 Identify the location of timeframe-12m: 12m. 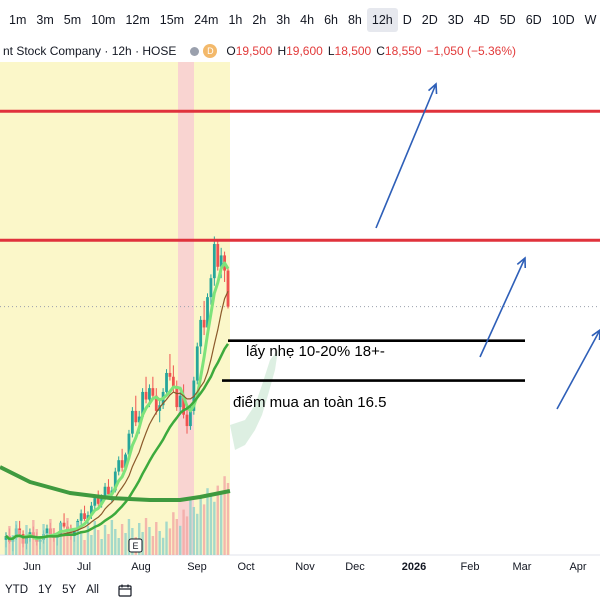
(137, 20).